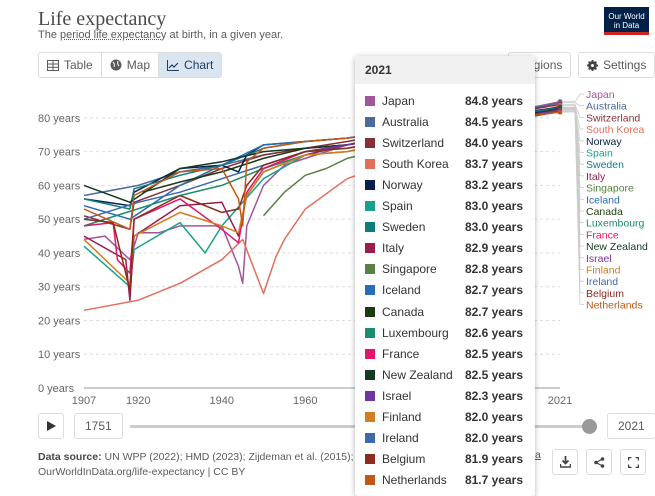  Describe the element at coordinates (59, 153) in the screenshot. I see `y-tick-label: 70 years` at that location.